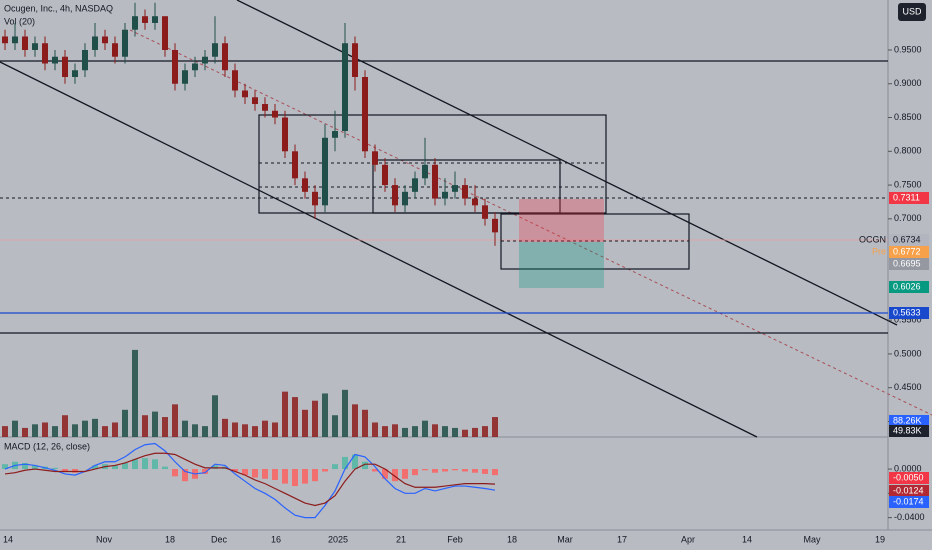 The width and height of the screenshot is (932, 550). I want to click on time-label: 21, so click(401, 539).